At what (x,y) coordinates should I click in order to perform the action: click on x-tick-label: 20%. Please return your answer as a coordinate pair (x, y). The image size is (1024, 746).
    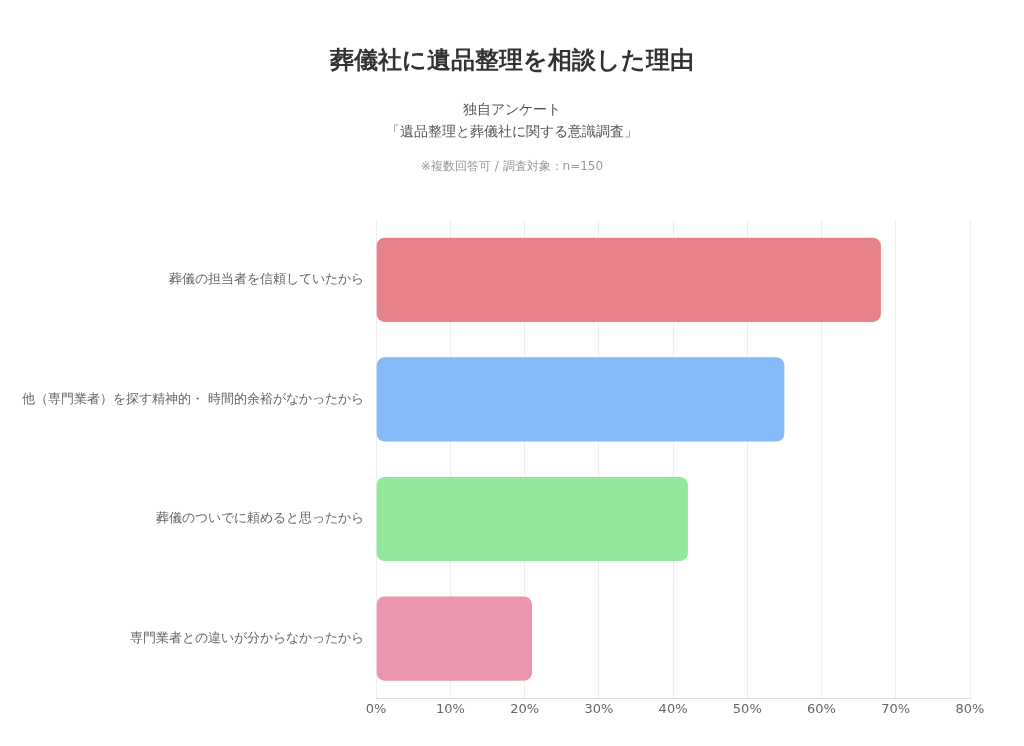
    Looking at the image, I should click on (525, 708).